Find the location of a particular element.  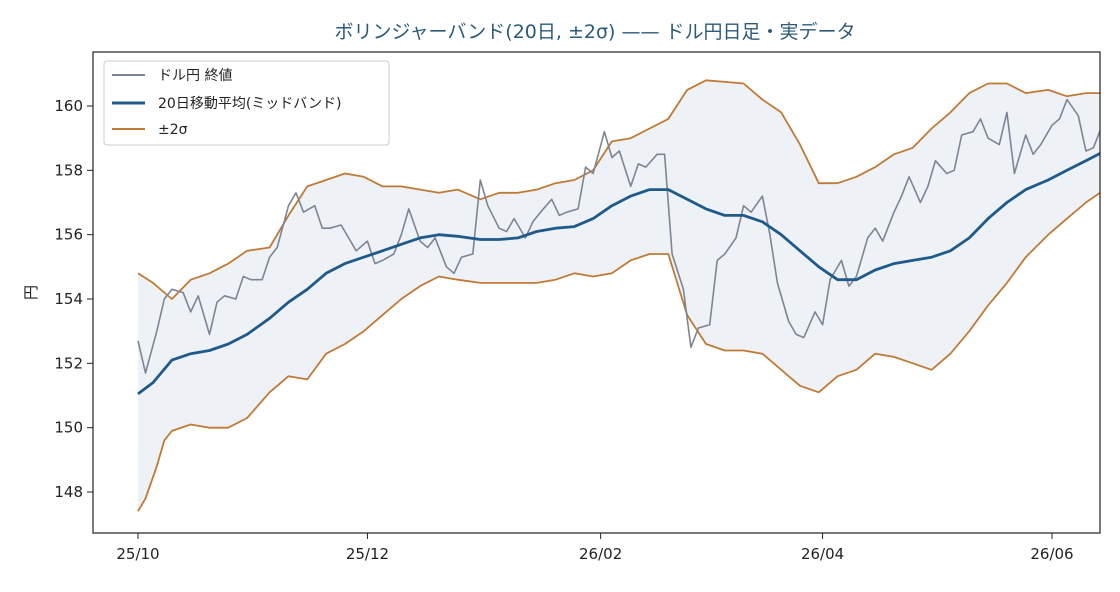

chart-title: ボリンジャーバンド(20日, ±2σ) —— ドル円日足・実データ is located at coordinates (594, 32).